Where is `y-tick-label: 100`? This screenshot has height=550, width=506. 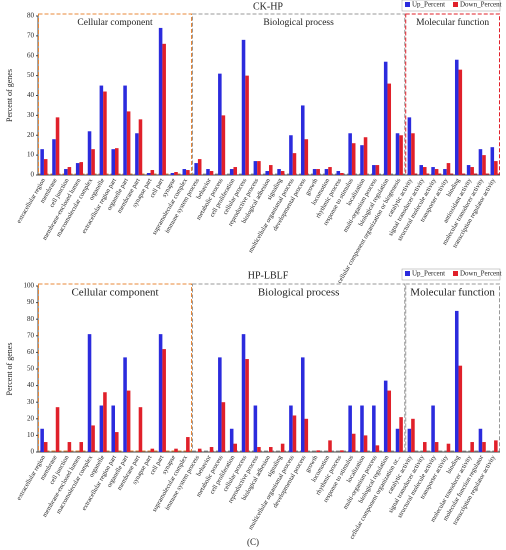
y-tick-label: 100 is located at coordinates (29, 286).